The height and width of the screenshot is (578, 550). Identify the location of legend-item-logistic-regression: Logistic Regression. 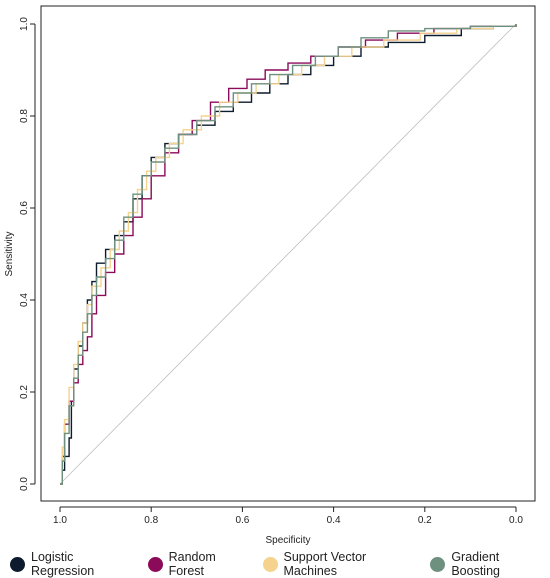
(74, 564).